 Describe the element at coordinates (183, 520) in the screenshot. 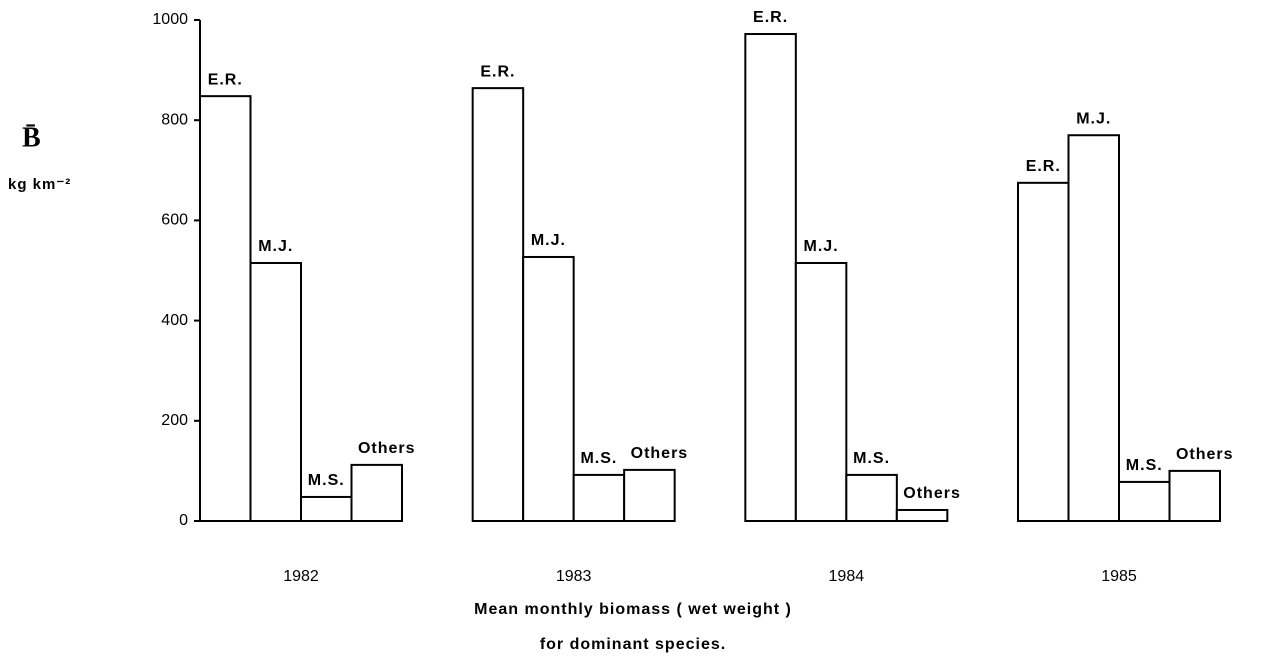

I see `y-tick-label: 0` at that location.